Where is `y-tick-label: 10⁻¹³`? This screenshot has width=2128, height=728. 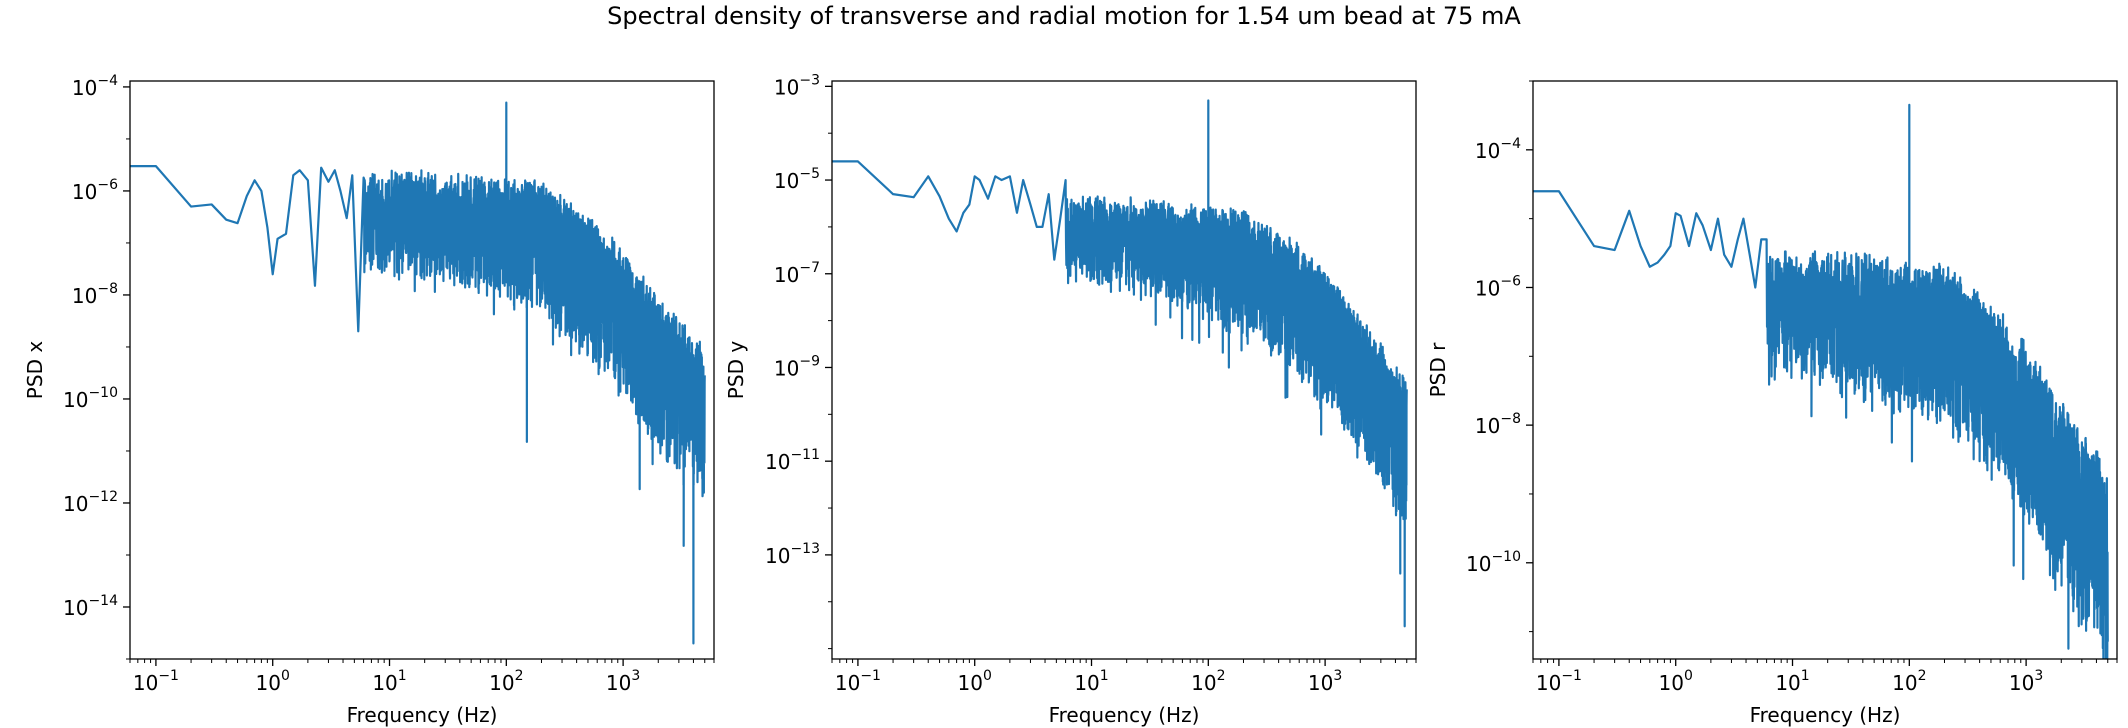
y-tick-label: 10⁻¹³ is located at coordinates (792, 554).